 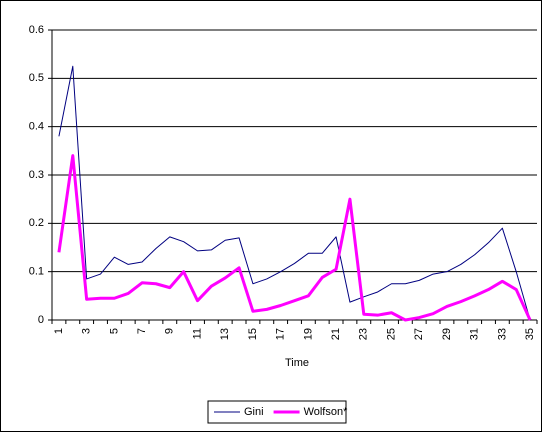 What do you see at coordinates (336, 334) in the screenshot?
I see `x-tick-label: 21` at bounding box center [336, 334].